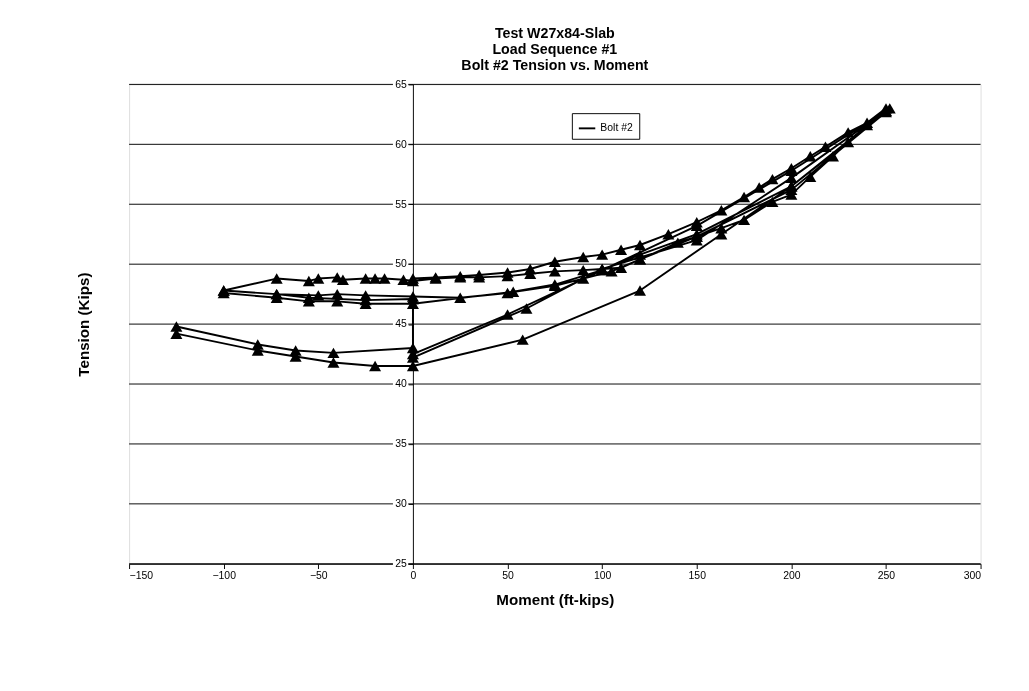 This screenshot has height=691, width=1029. What do you see at coordinates (792, 576) in the screenshot?
I see `x-tick-label: 200` at bounding box center [792, 576].